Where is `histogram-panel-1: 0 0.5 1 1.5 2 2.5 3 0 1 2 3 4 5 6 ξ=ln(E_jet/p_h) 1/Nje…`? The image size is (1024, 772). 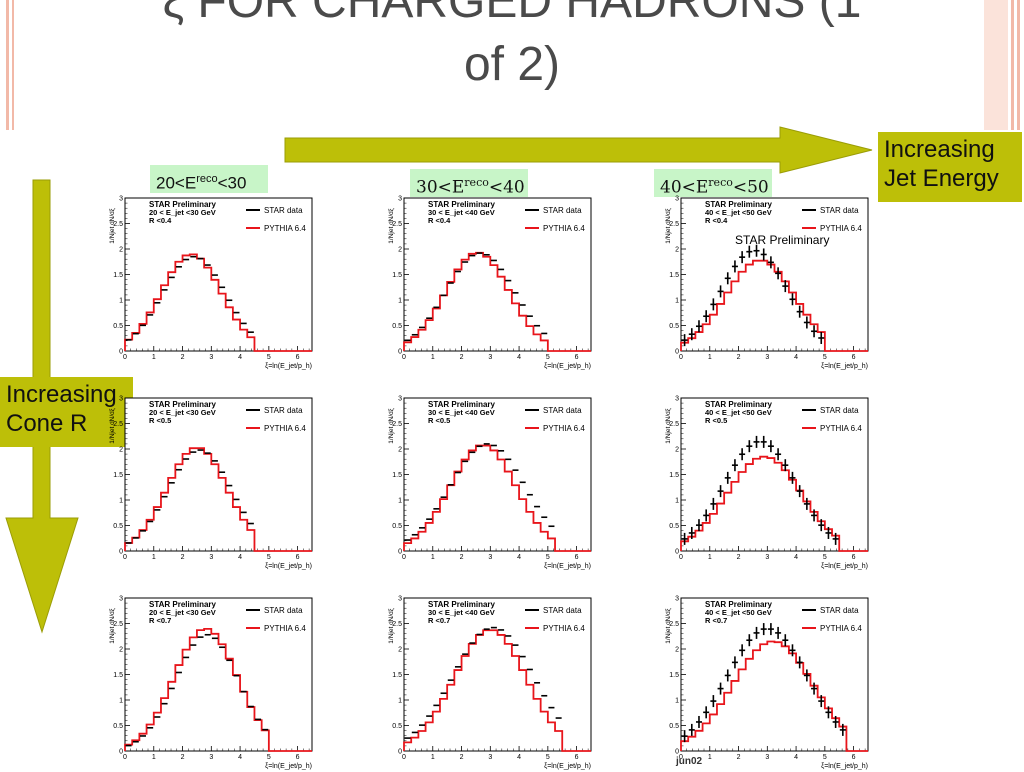
histogram-panel-1: 0 0.5 1 1.5 2 2.5 3 0 1 2 3 4 5 6 ξ=ln(E_jet/p_h) 1/Nje… is located at coordinates (214, 282).